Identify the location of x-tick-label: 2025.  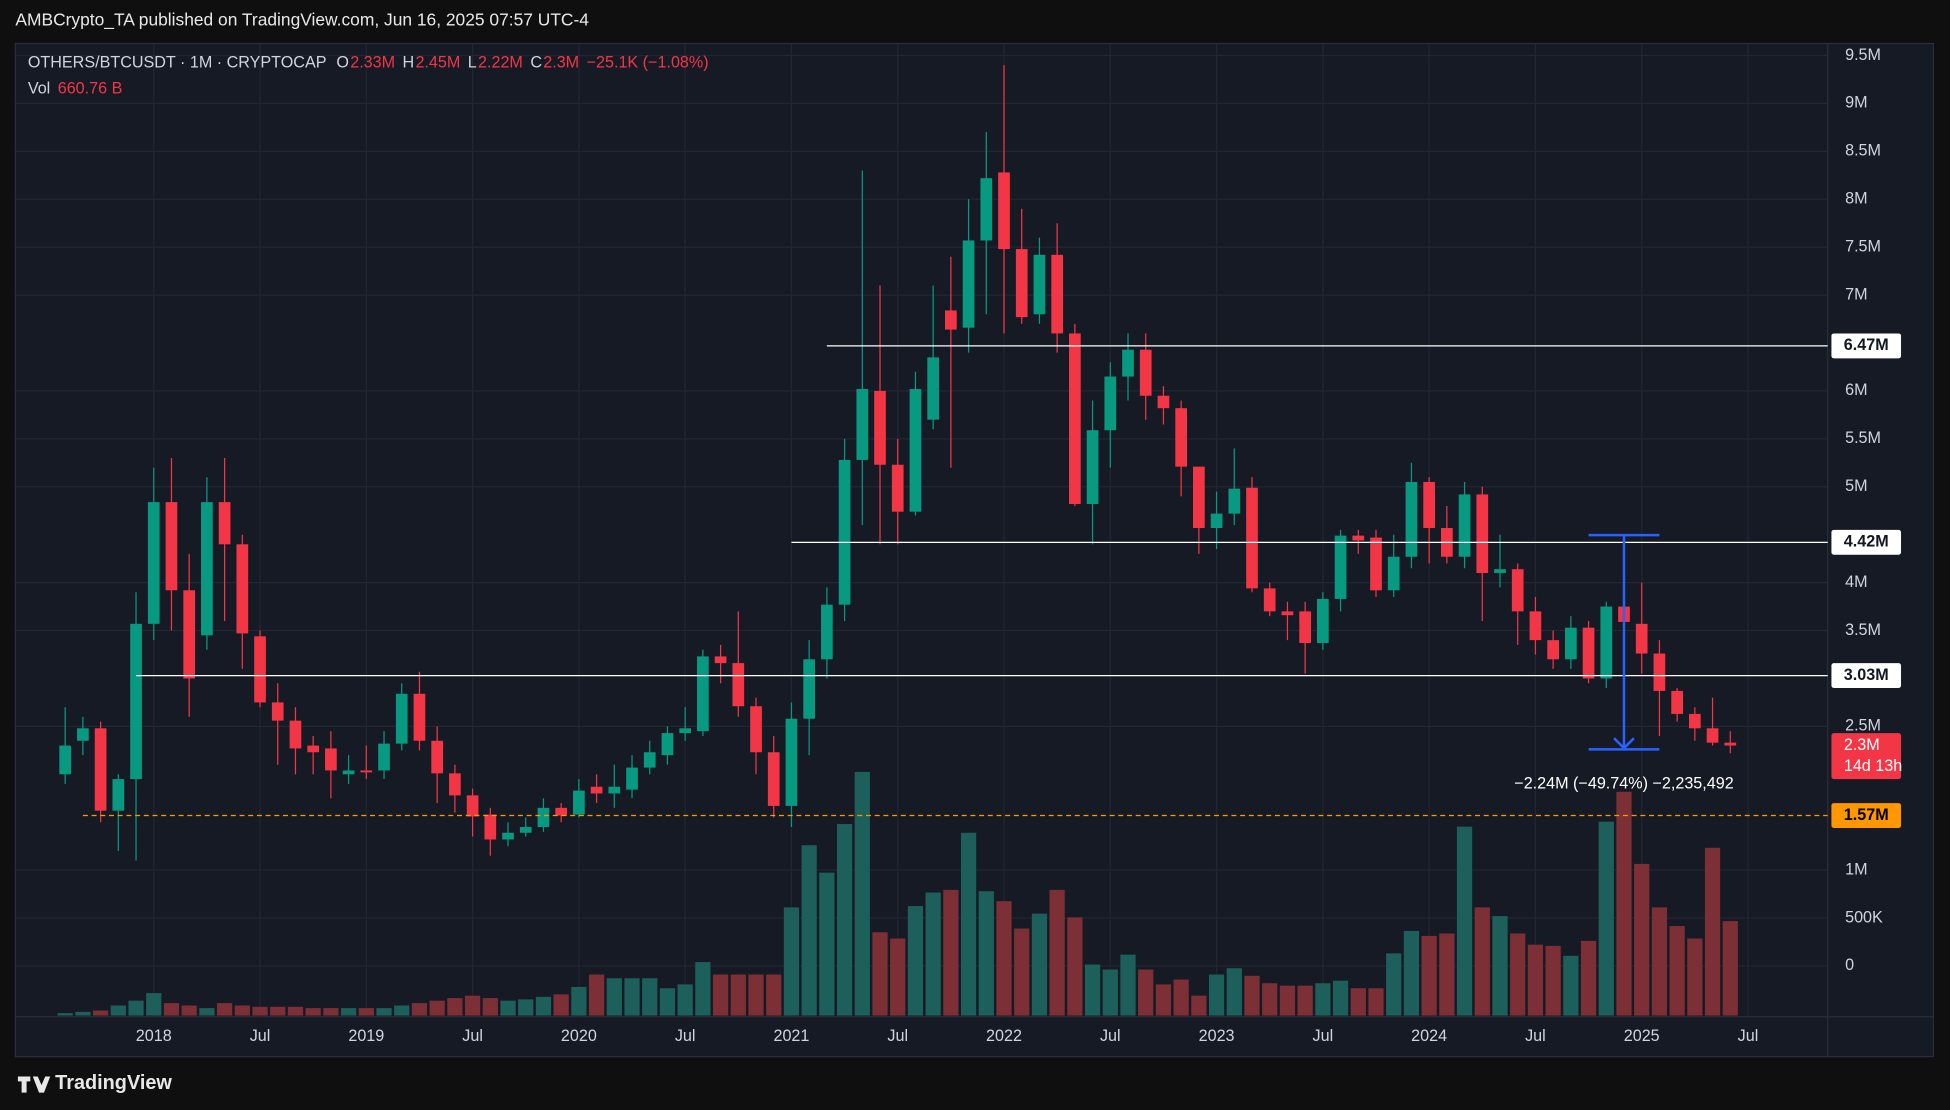
(1642, 1036).